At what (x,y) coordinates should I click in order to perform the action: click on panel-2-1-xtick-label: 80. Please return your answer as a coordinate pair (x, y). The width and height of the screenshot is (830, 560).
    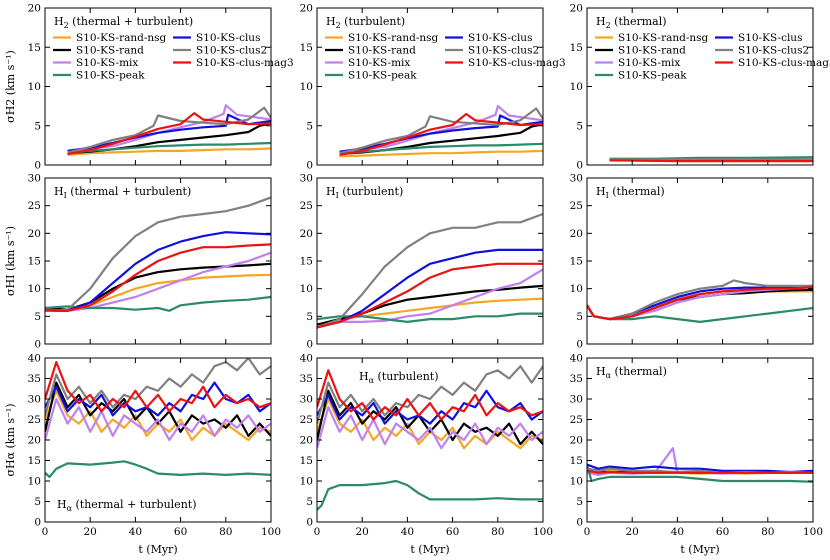
    Looking at the image, I should click on (497, 532).